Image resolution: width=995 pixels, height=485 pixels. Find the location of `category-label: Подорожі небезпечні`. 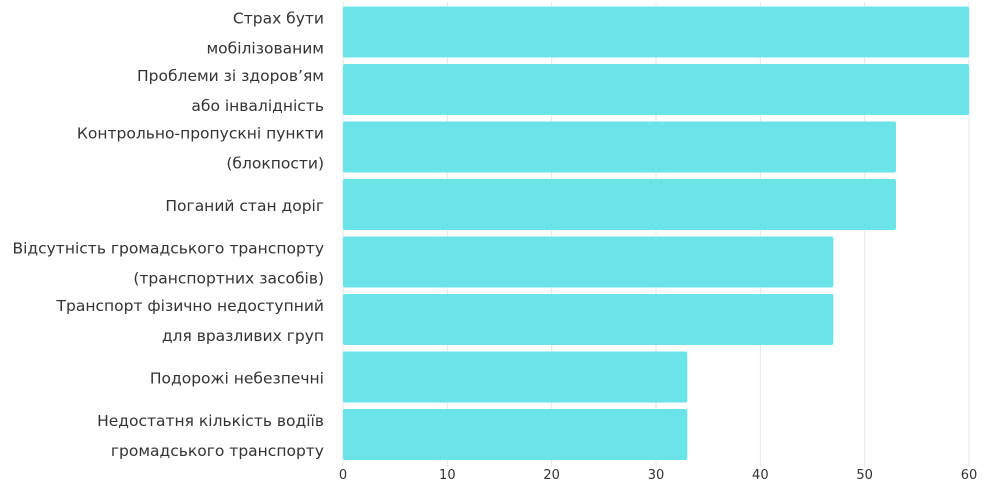

category-label: Подорожі небезпечні is located at coordinates (237, 378).